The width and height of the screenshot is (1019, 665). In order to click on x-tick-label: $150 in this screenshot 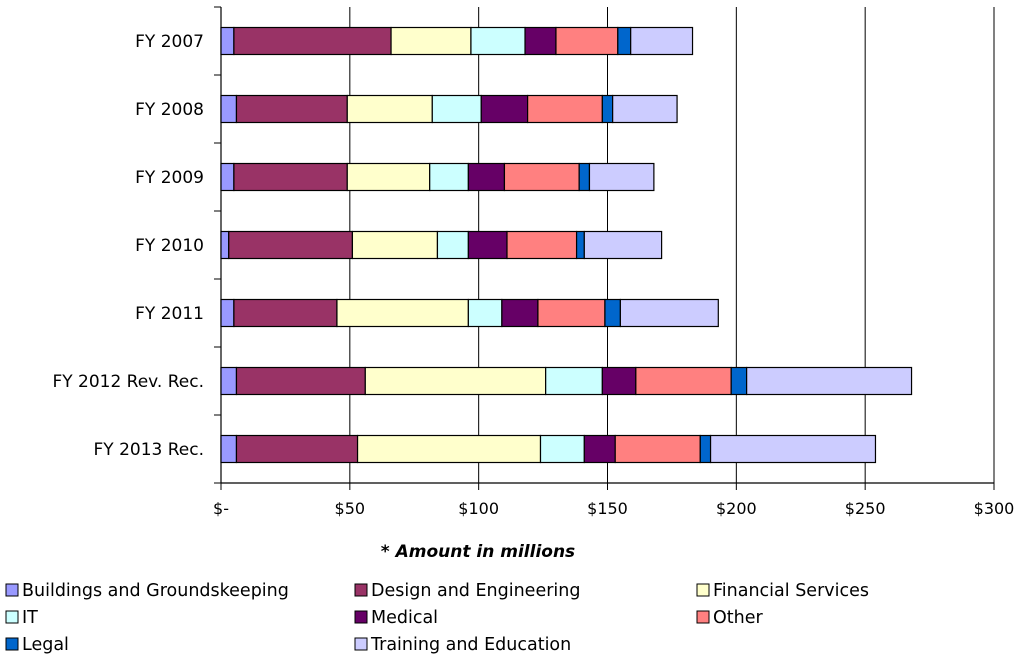, I will do `click(607, 508)`.